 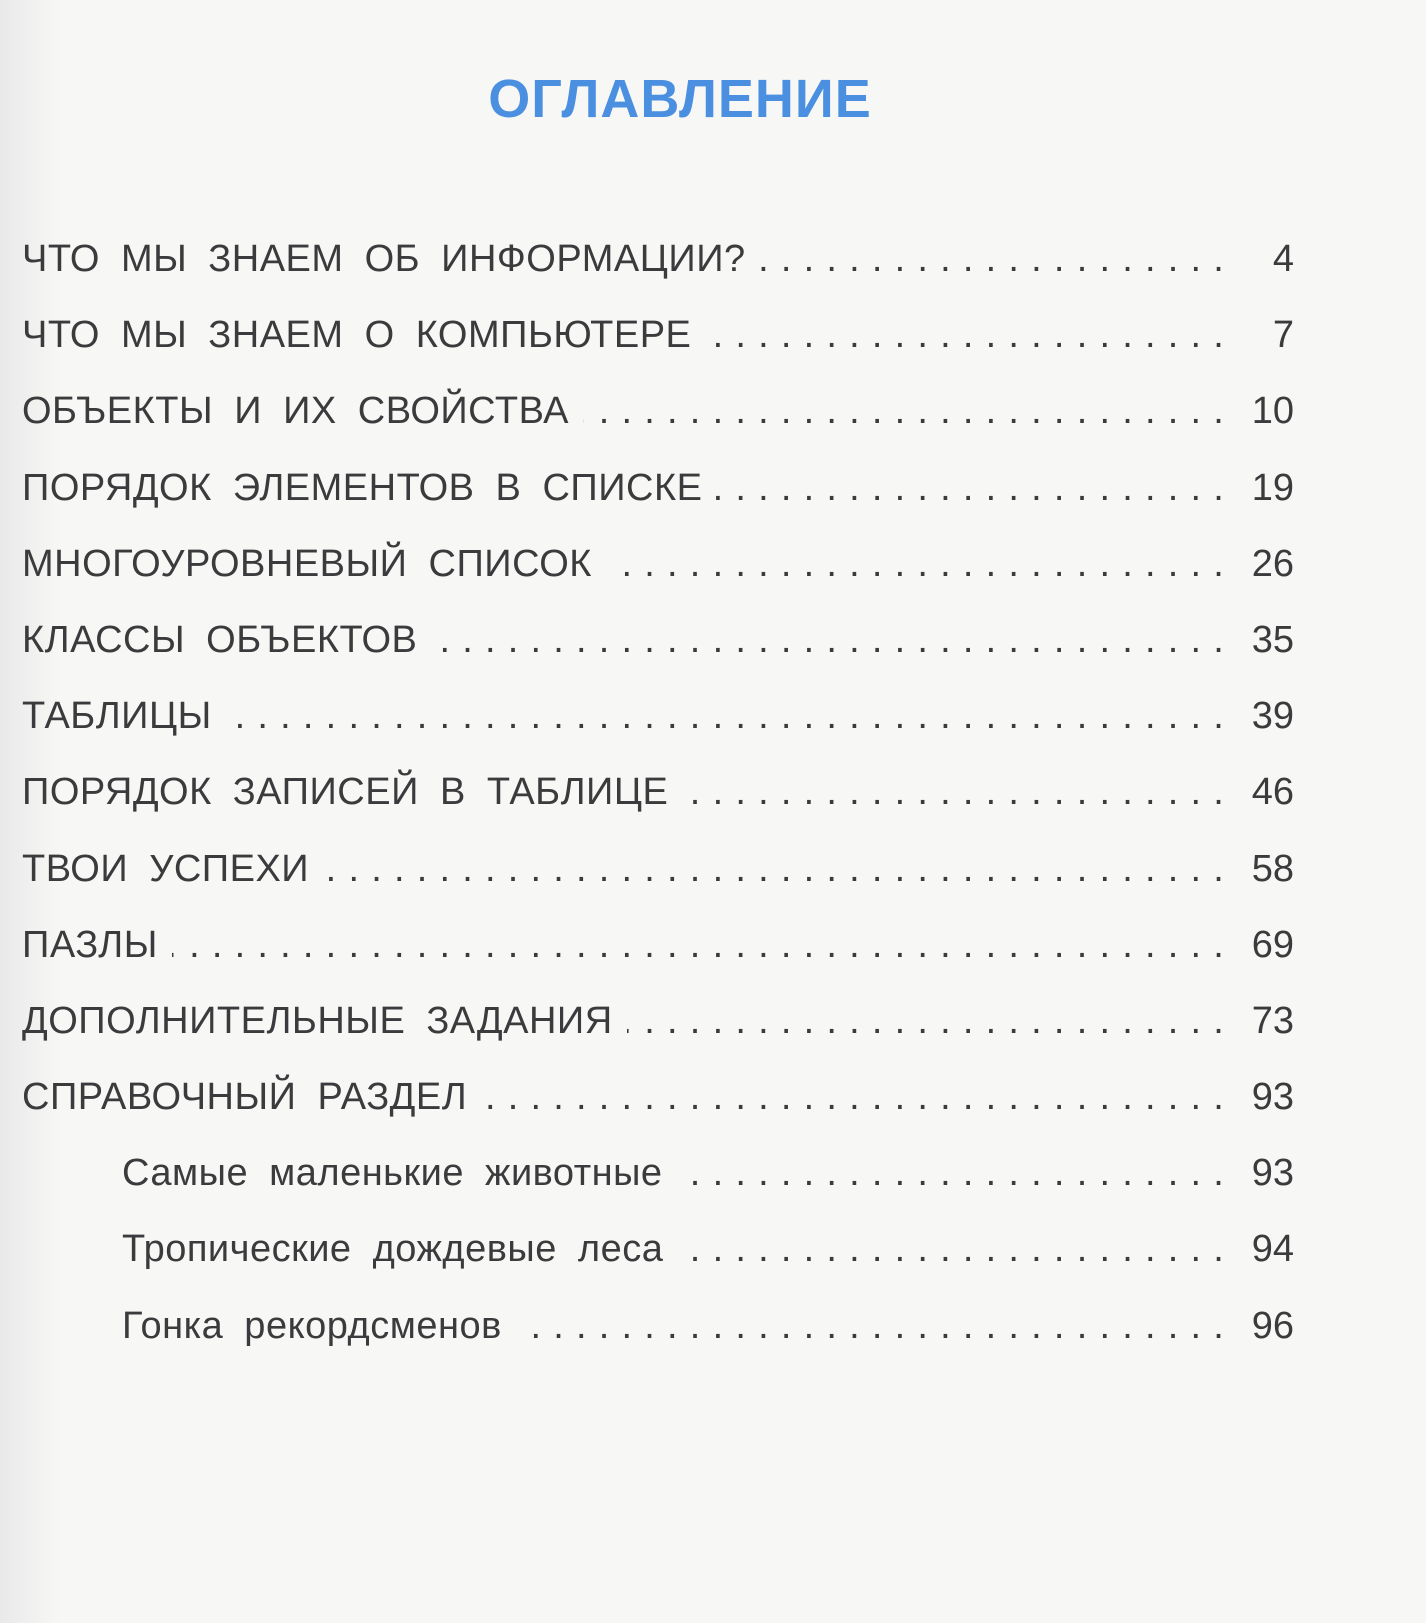 I want to click on toc-entry-label: ТАБЛИЦЫ, so click(x=117, y=716).